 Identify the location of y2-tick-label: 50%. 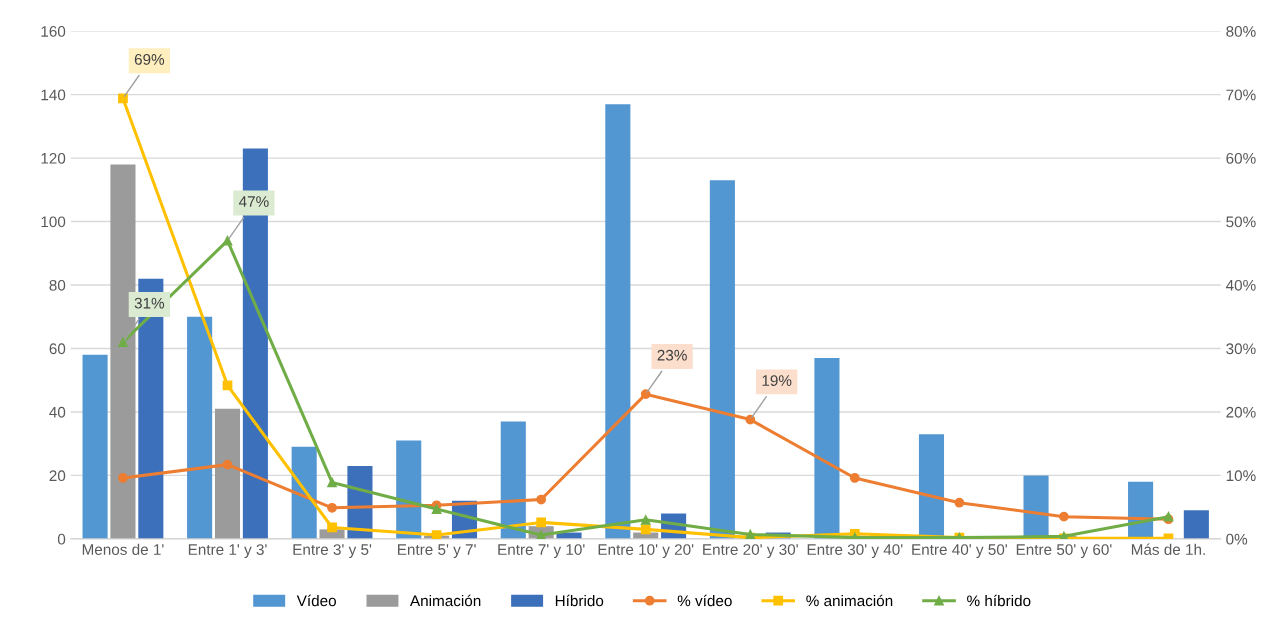
(1241, 222).